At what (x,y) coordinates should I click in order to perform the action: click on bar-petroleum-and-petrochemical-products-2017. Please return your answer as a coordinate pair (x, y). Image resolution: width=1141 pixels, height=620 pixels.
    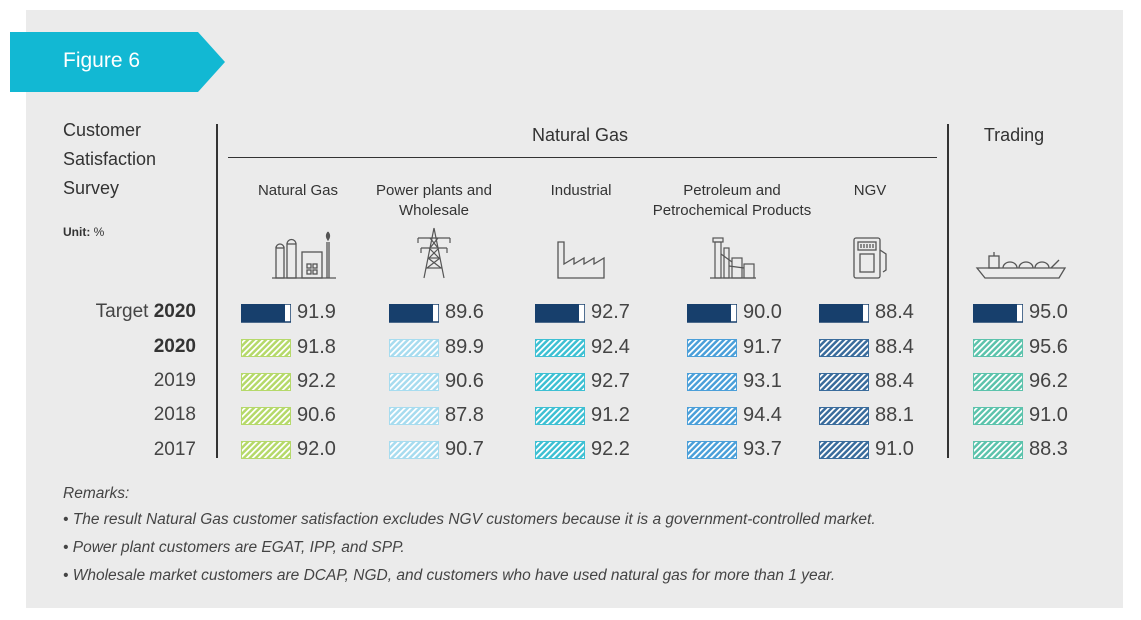
    Looking at the image, I should click on (712, 450).